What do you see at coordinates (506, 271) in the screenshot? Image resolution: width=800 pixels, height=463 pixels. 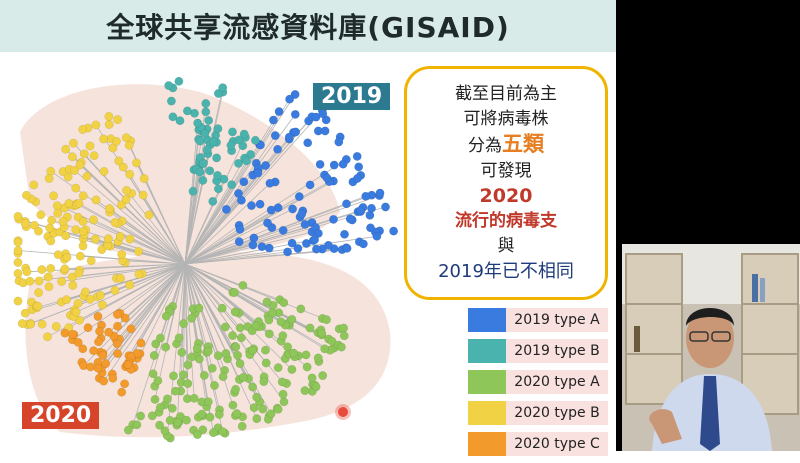 I see `callout-line-8: 2019年已不相同` at bounding box center [506, 271].